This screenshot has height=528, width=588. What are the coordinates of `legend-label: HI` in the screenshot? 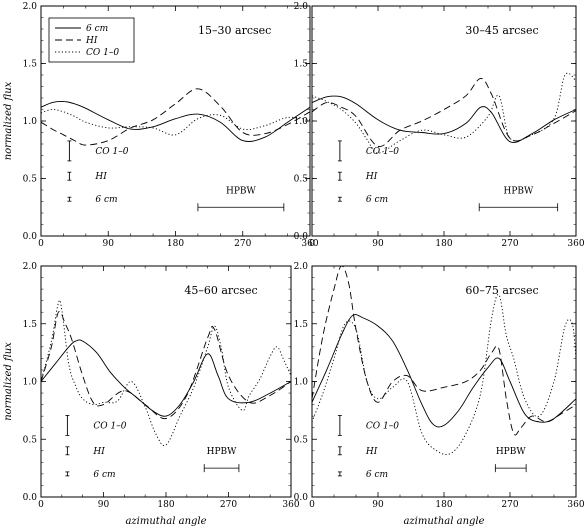 It's located at (91, 41).